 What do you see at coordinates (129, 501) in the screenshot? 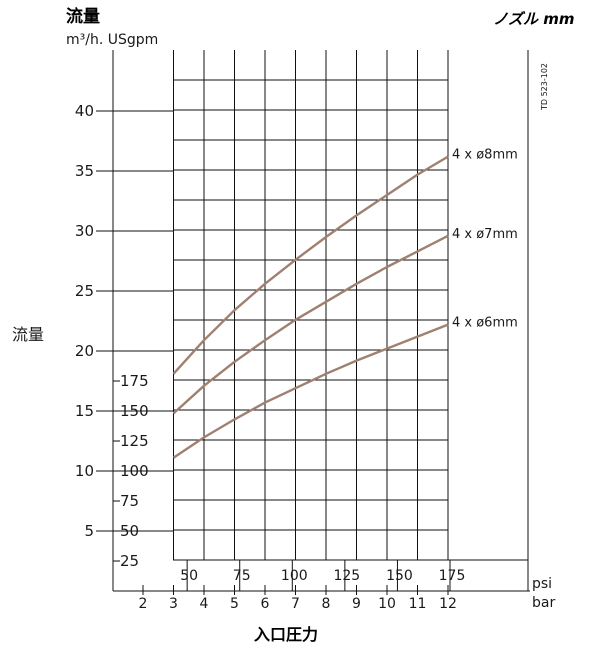
I see `usgpm-tick-label: 75` at bounding box center [129, 501].